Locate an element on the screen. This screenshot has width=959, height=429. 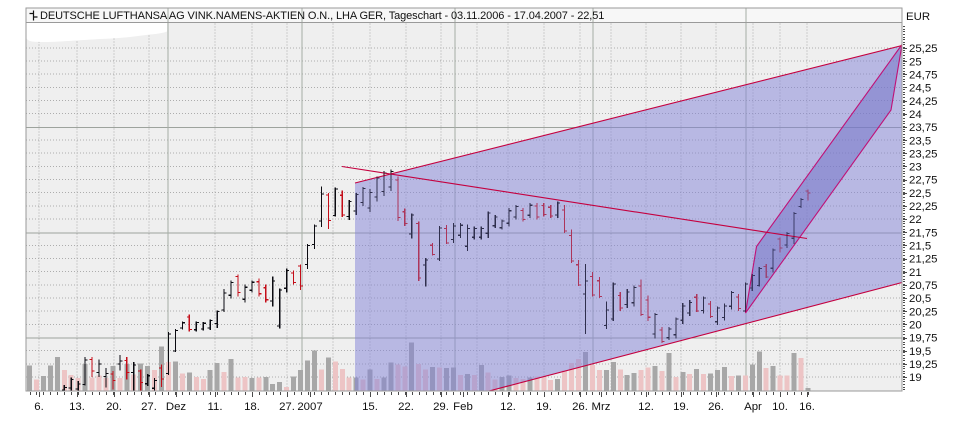
svg-text: 20,25 is located at coordinates (923, 312).